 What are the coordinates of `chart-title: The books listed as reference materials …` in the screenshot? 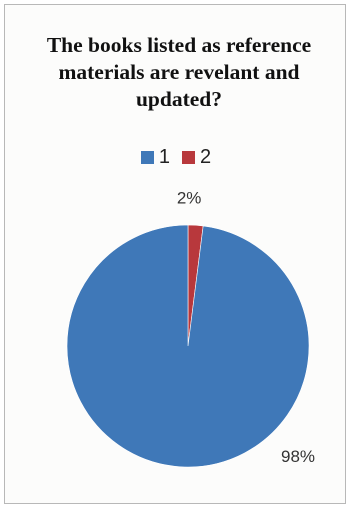 It's located at (179, 72).